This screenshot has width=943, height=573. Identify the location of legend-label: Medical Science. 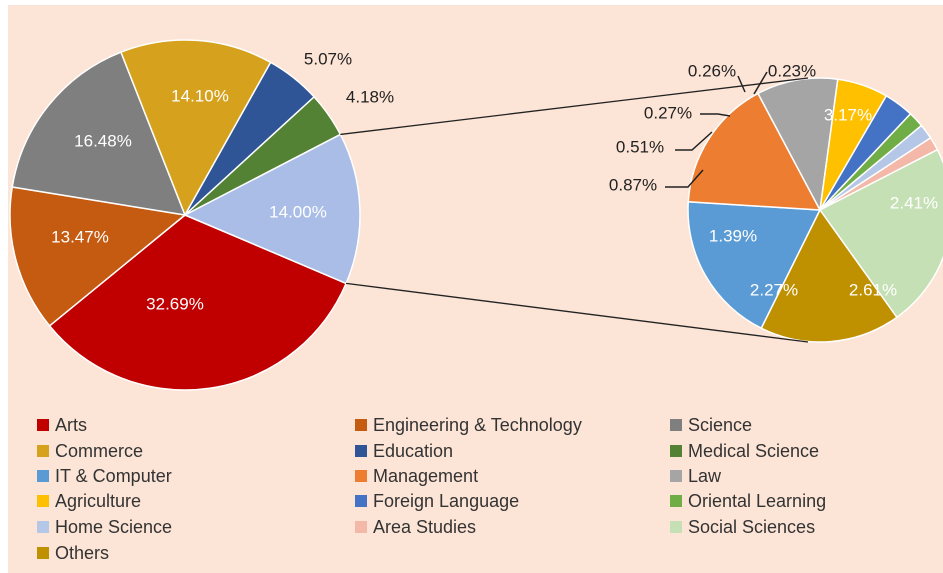
(753, 451).